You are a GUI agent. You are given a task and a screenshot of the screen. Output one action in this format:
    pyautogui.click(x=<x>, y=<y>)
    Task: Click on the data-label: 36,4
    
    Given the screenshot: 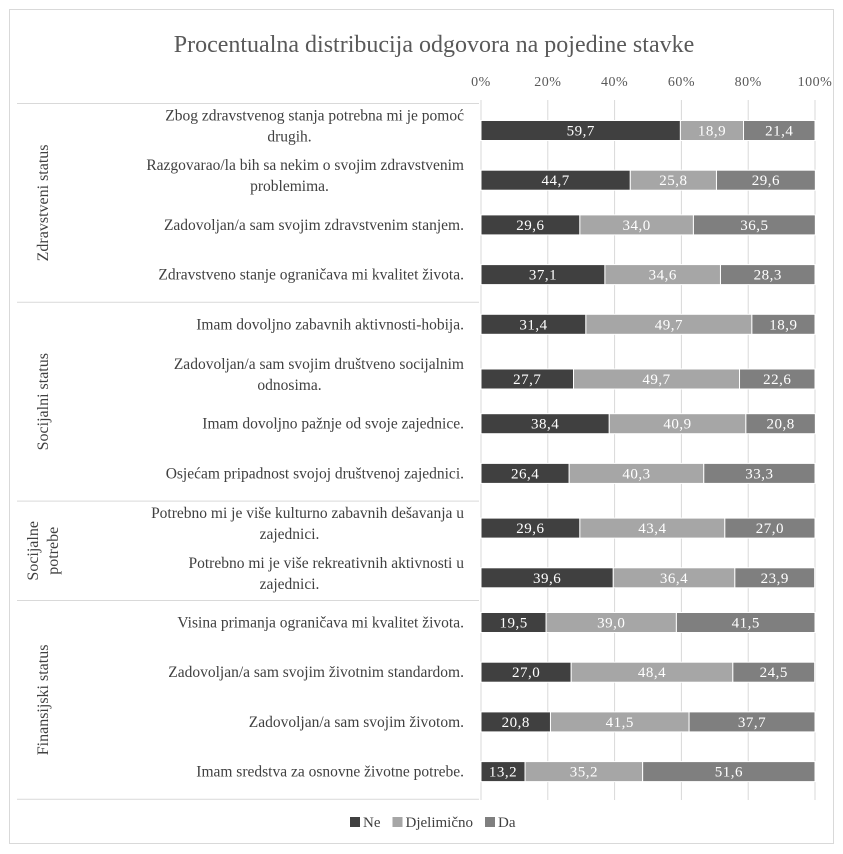 What is the action you would take?
    pyautogui.click(x=674, y=579)
    